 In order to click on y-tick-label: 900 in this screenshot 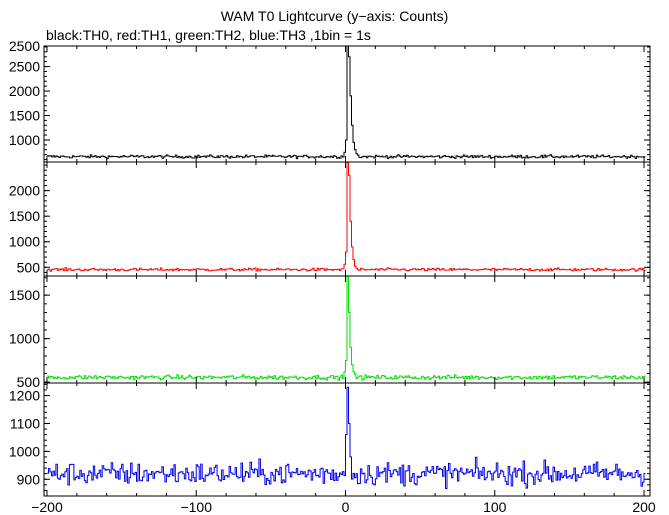, I will do `click(29, 479)`.